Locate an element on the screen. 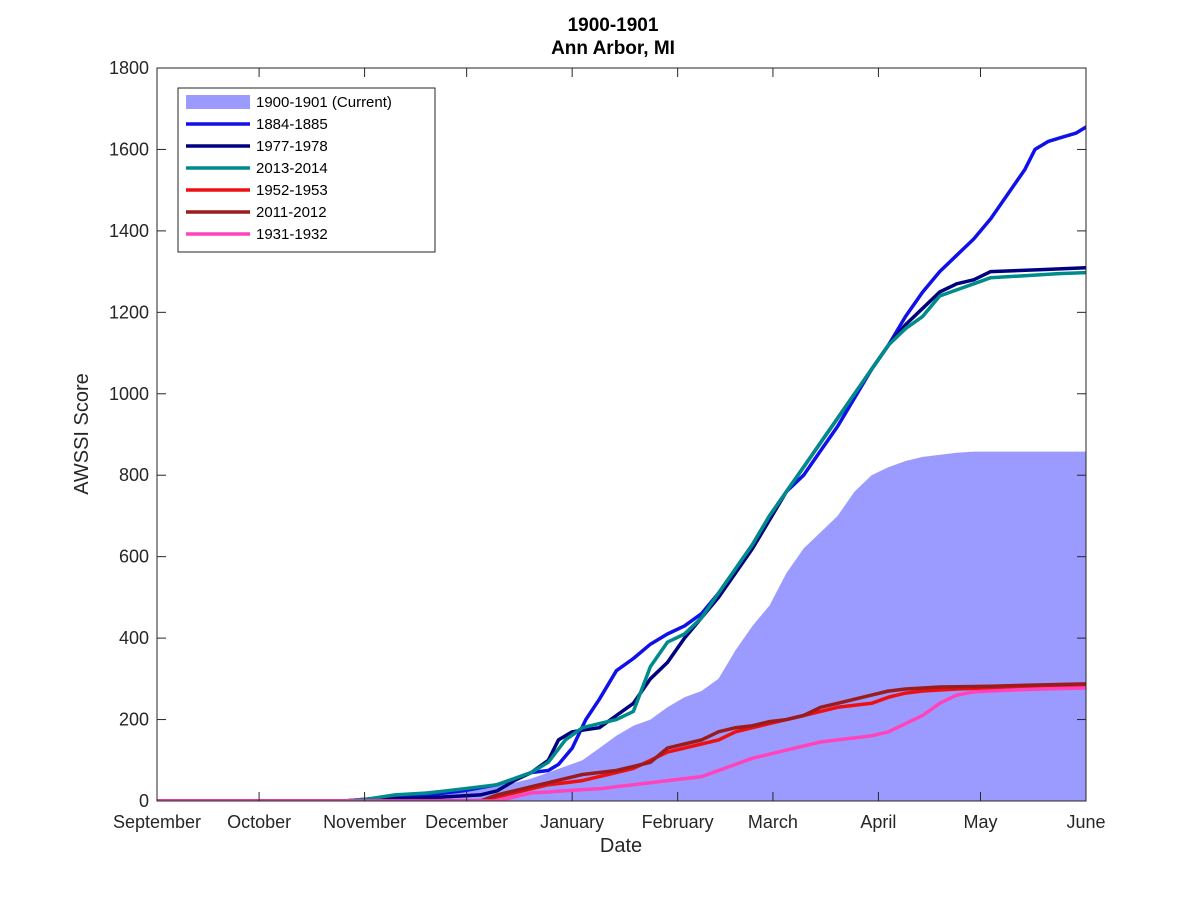 This screenshot has width=1200, height=900. y-tick-label: 0 is located at coordinates (144, 801).